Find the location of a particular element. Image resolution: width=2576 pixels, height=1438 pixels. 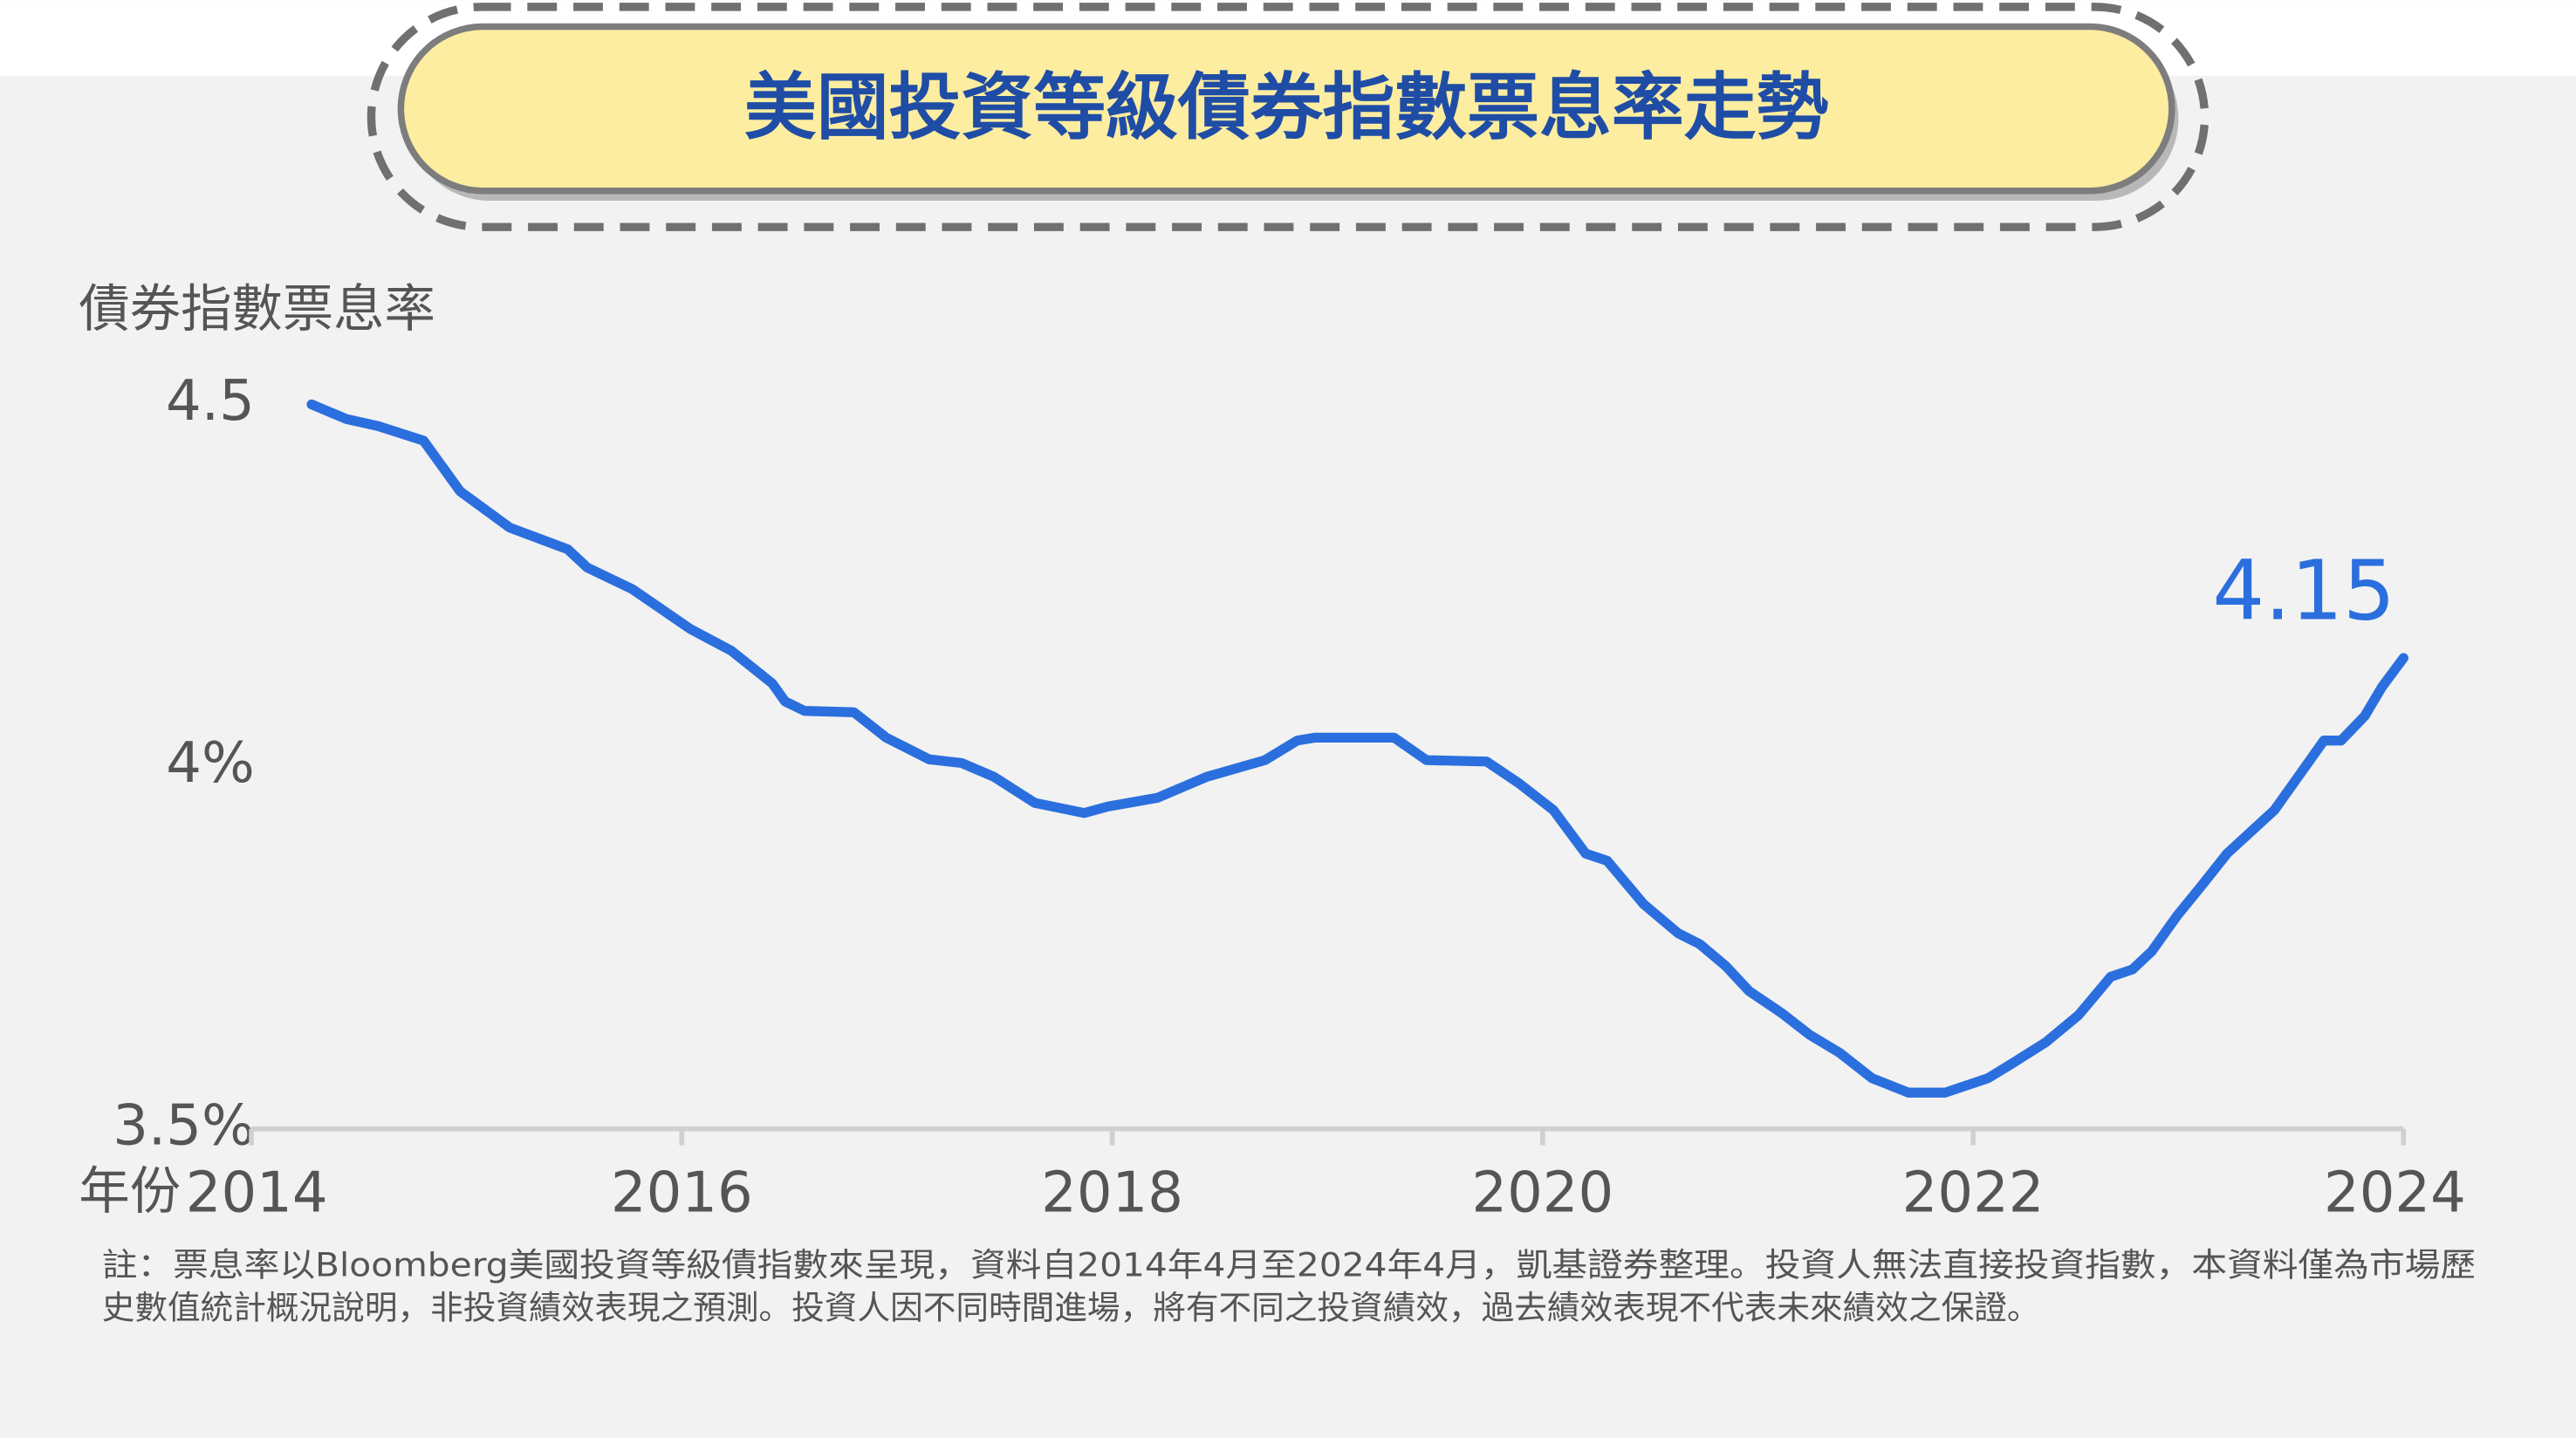

x-tick-label: 2022 is located at coordinates (1973, 1193).